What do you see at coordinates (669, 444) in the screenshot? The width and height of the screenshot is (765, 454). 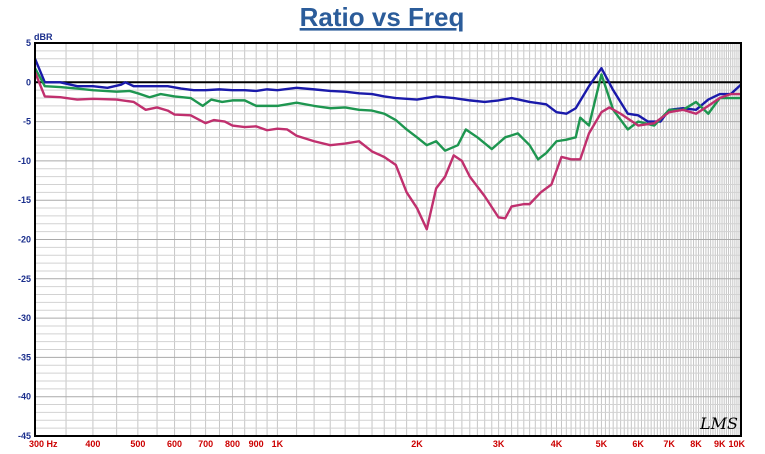 I see `x-tick-label: 7K` at bounding box center [669, 444].